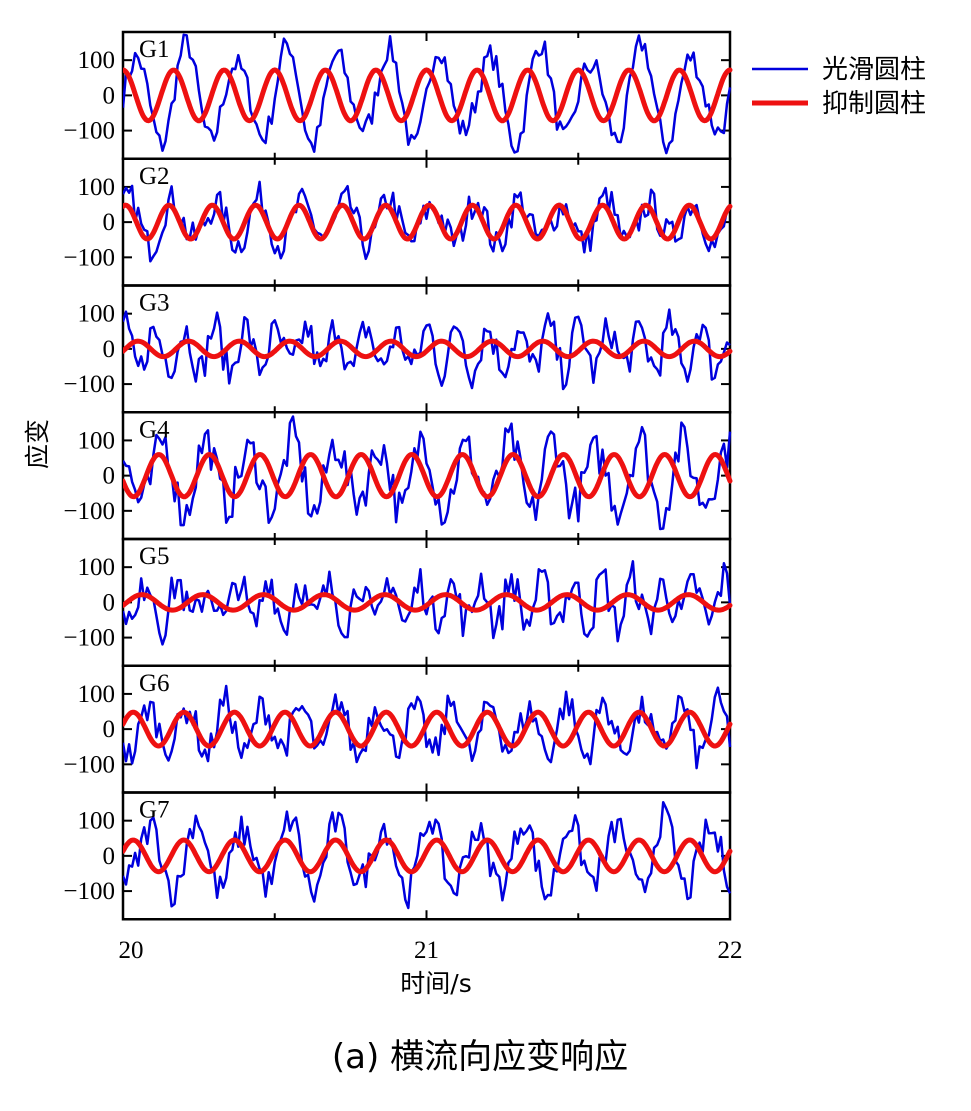  I want to click on panel-label: G7, so click(154, 810).